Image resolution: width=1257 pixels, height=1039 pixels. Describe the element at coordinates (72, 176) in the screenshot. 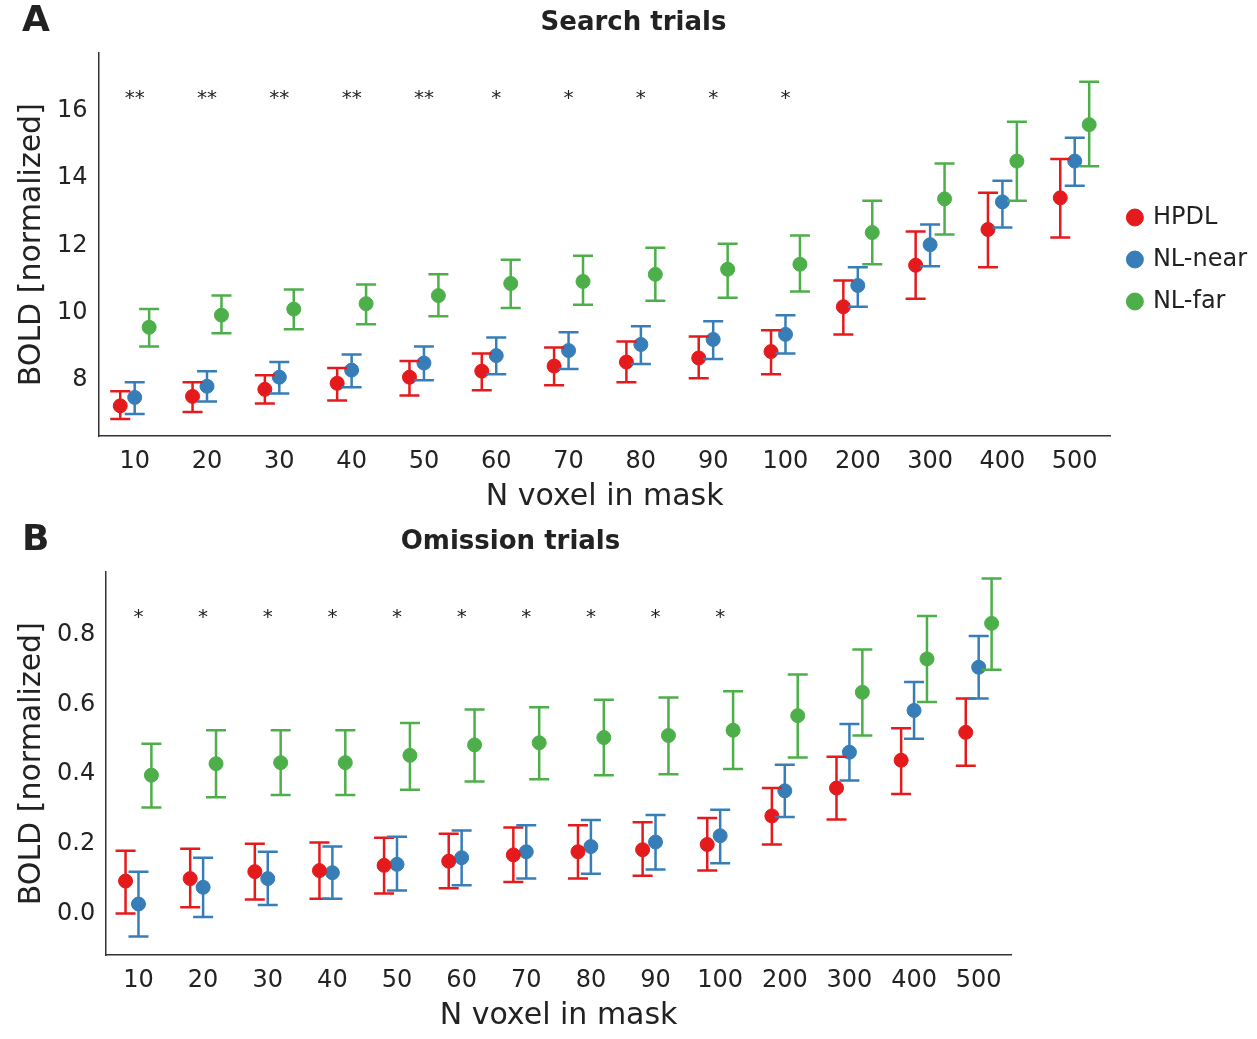

I see `y-tick-label: 14` at that location.